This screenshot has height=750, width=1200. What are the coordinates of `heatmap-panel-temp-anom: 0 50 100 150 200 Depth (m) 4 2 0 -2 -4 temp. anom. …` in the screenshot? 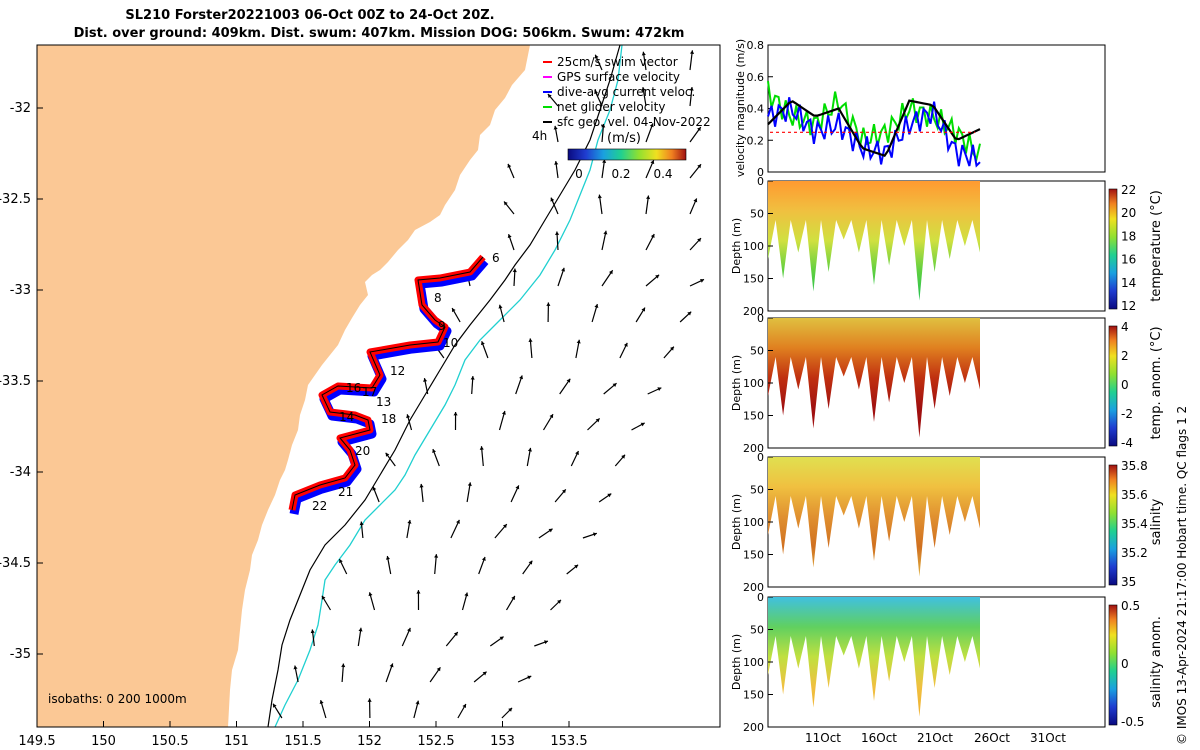 It's located at (947, 383).